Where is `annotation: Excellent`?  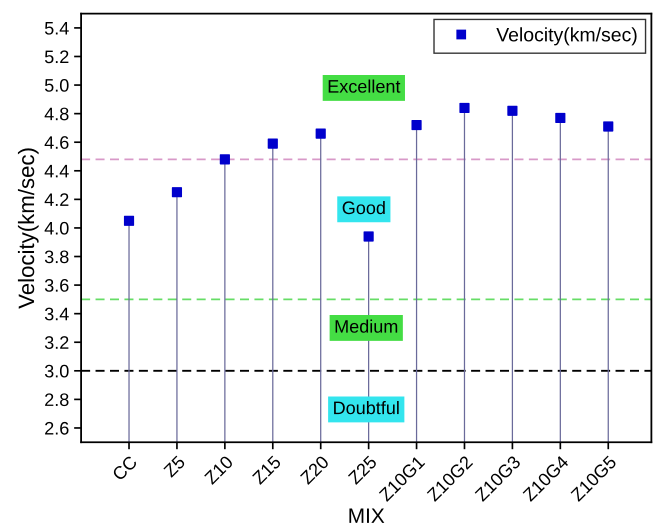 annotation: Excellent is located at coordinates (364, 86).